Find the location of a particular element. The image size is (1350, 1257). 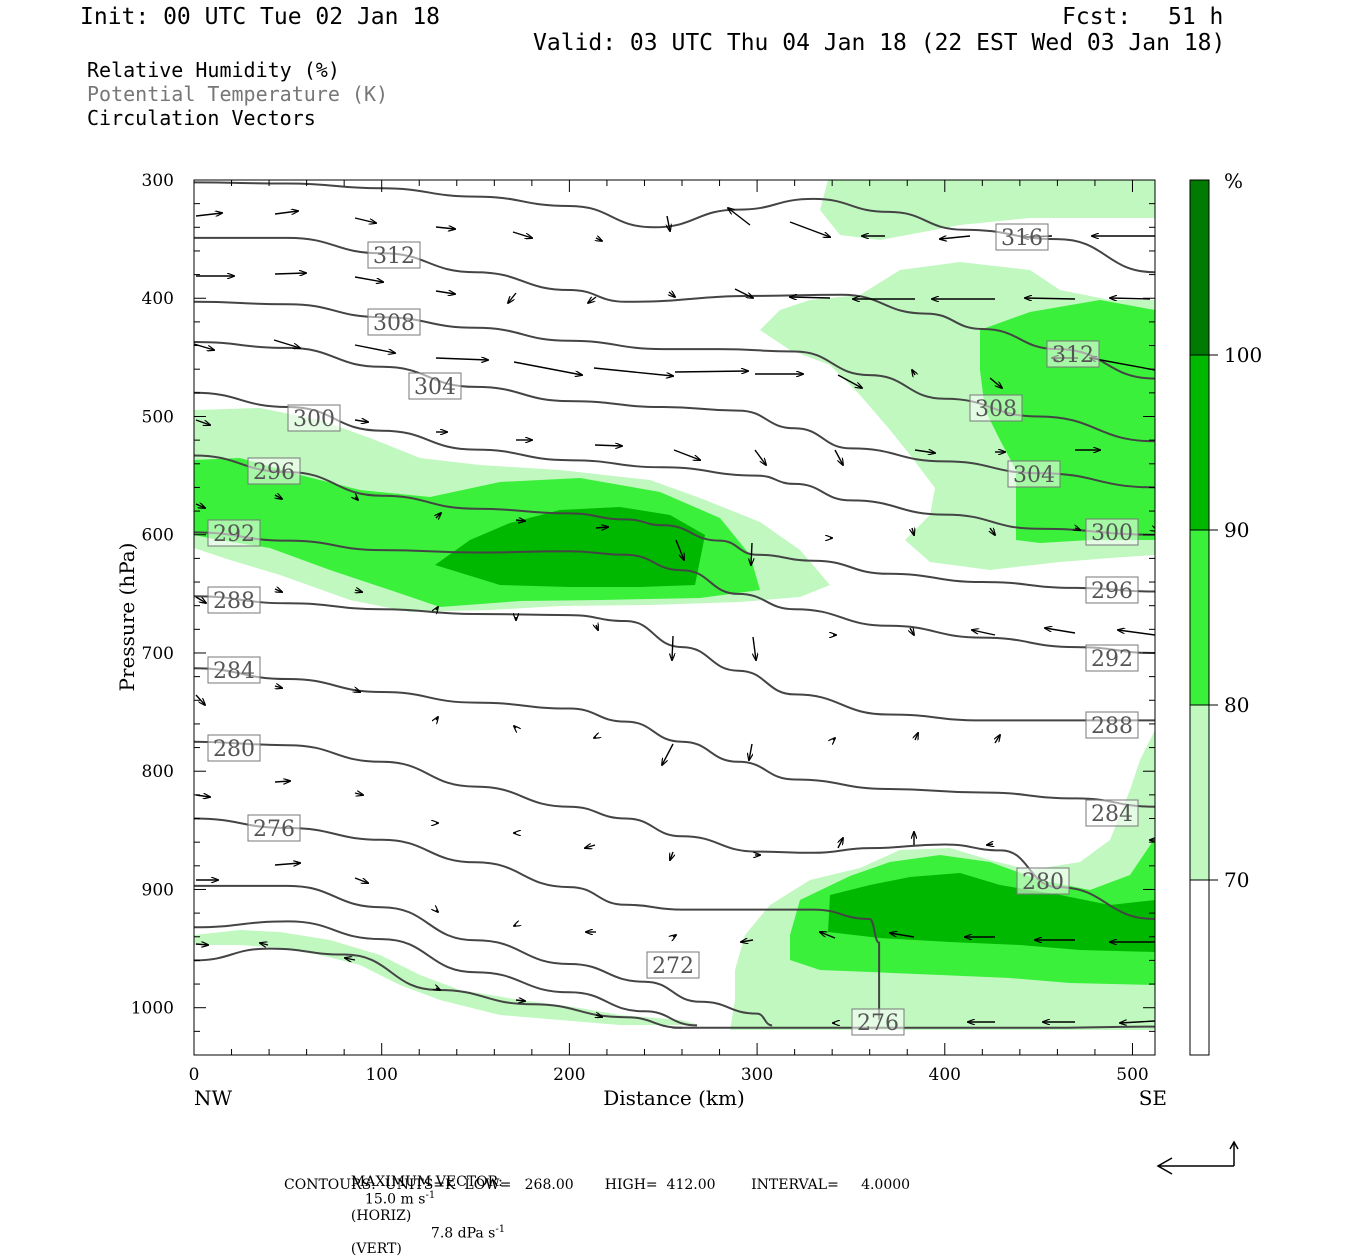

svg-text: 296 is located at coordinates (1112, 591).